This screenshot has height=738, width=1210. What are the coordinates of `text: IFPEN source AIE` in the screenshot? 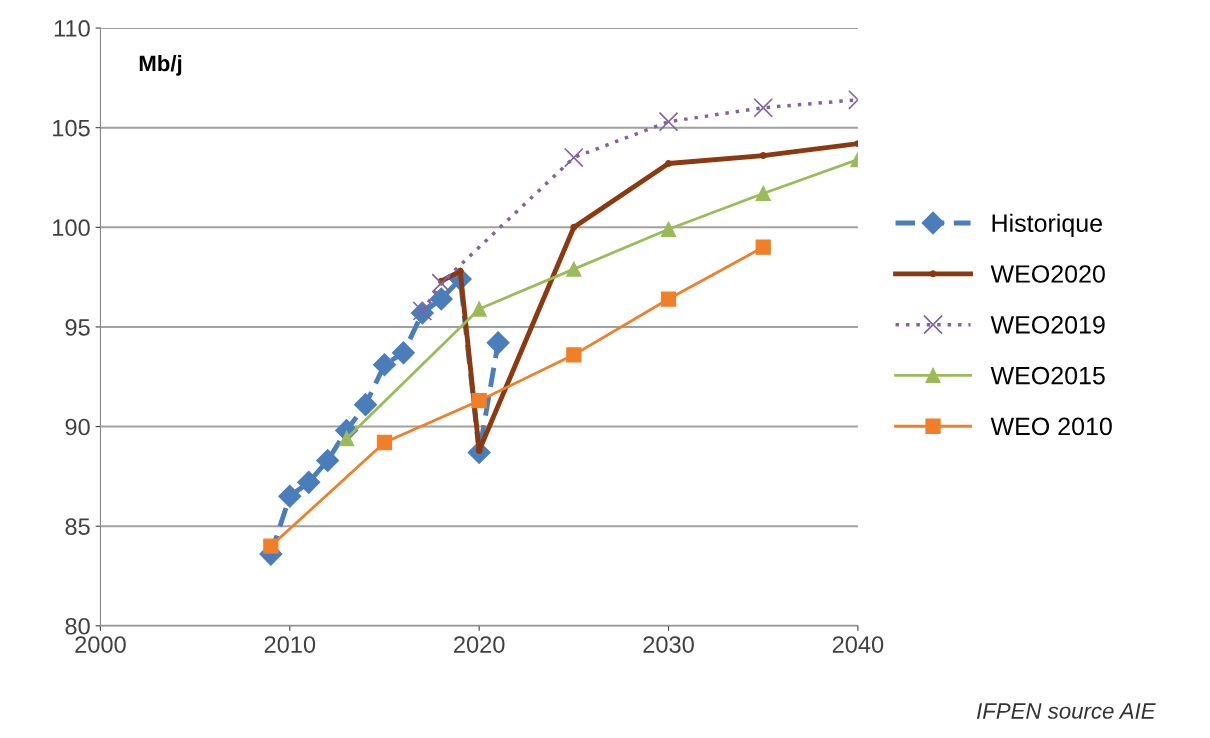 It's located at (1066, 711).